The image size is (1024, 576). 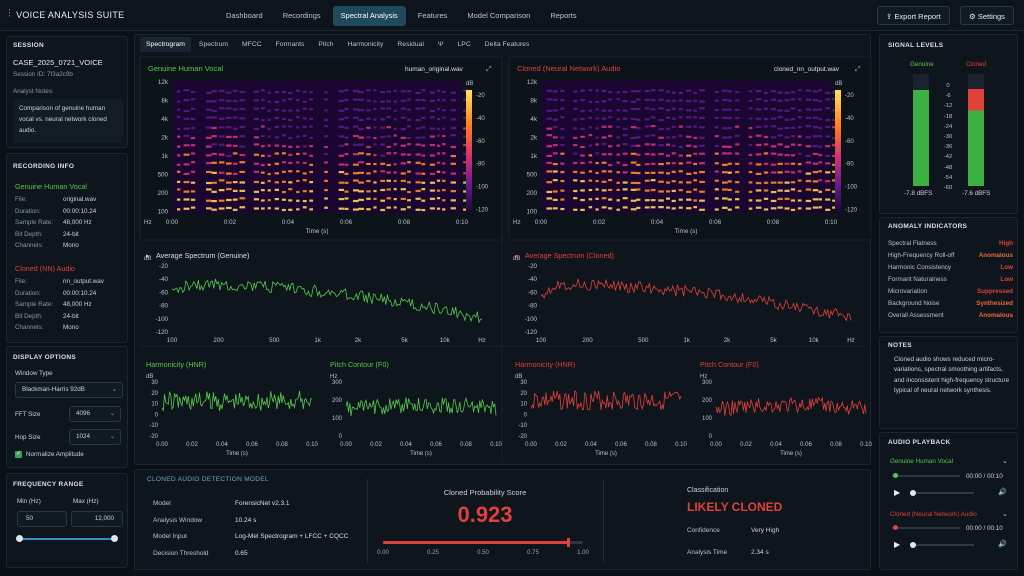 What do you see at coordinates (948, 147) in the screenshot?
I see `meter-scale-label: -36` at bounding box center [948, 147].